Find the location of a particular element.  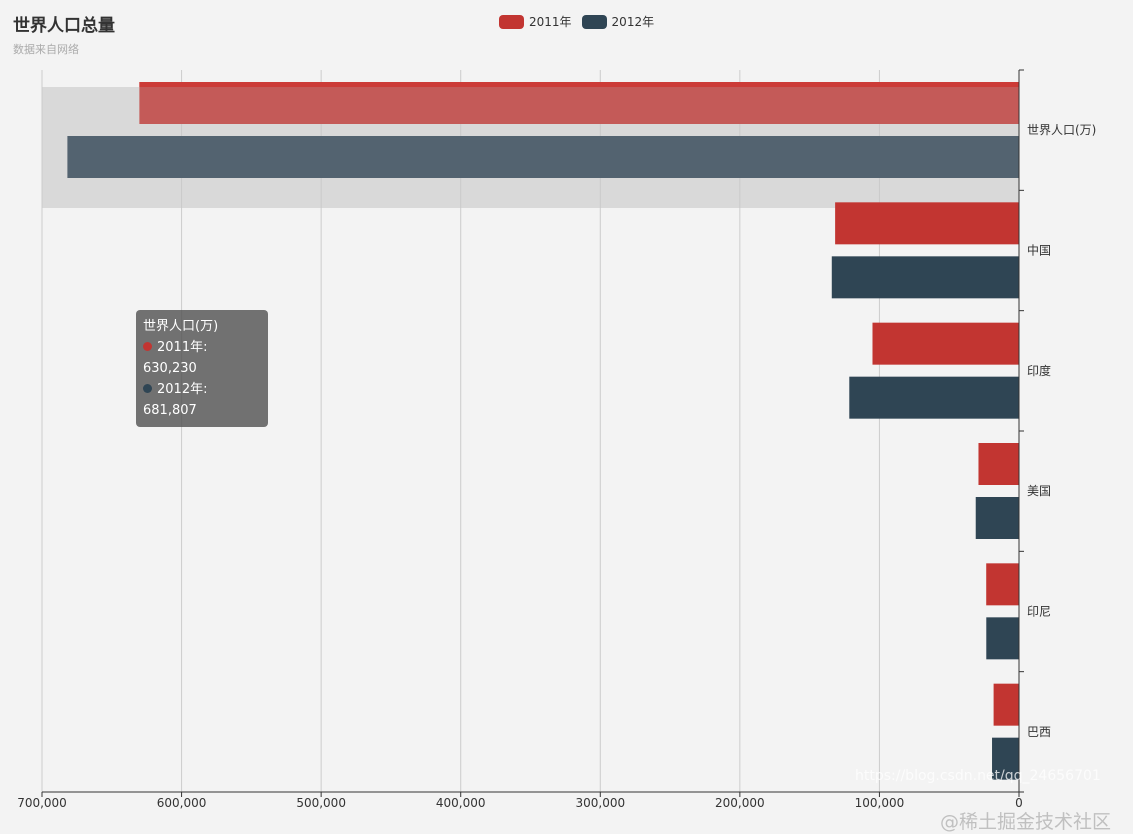

y-tick-label: 中国 is located at coordinates (1039, 250).